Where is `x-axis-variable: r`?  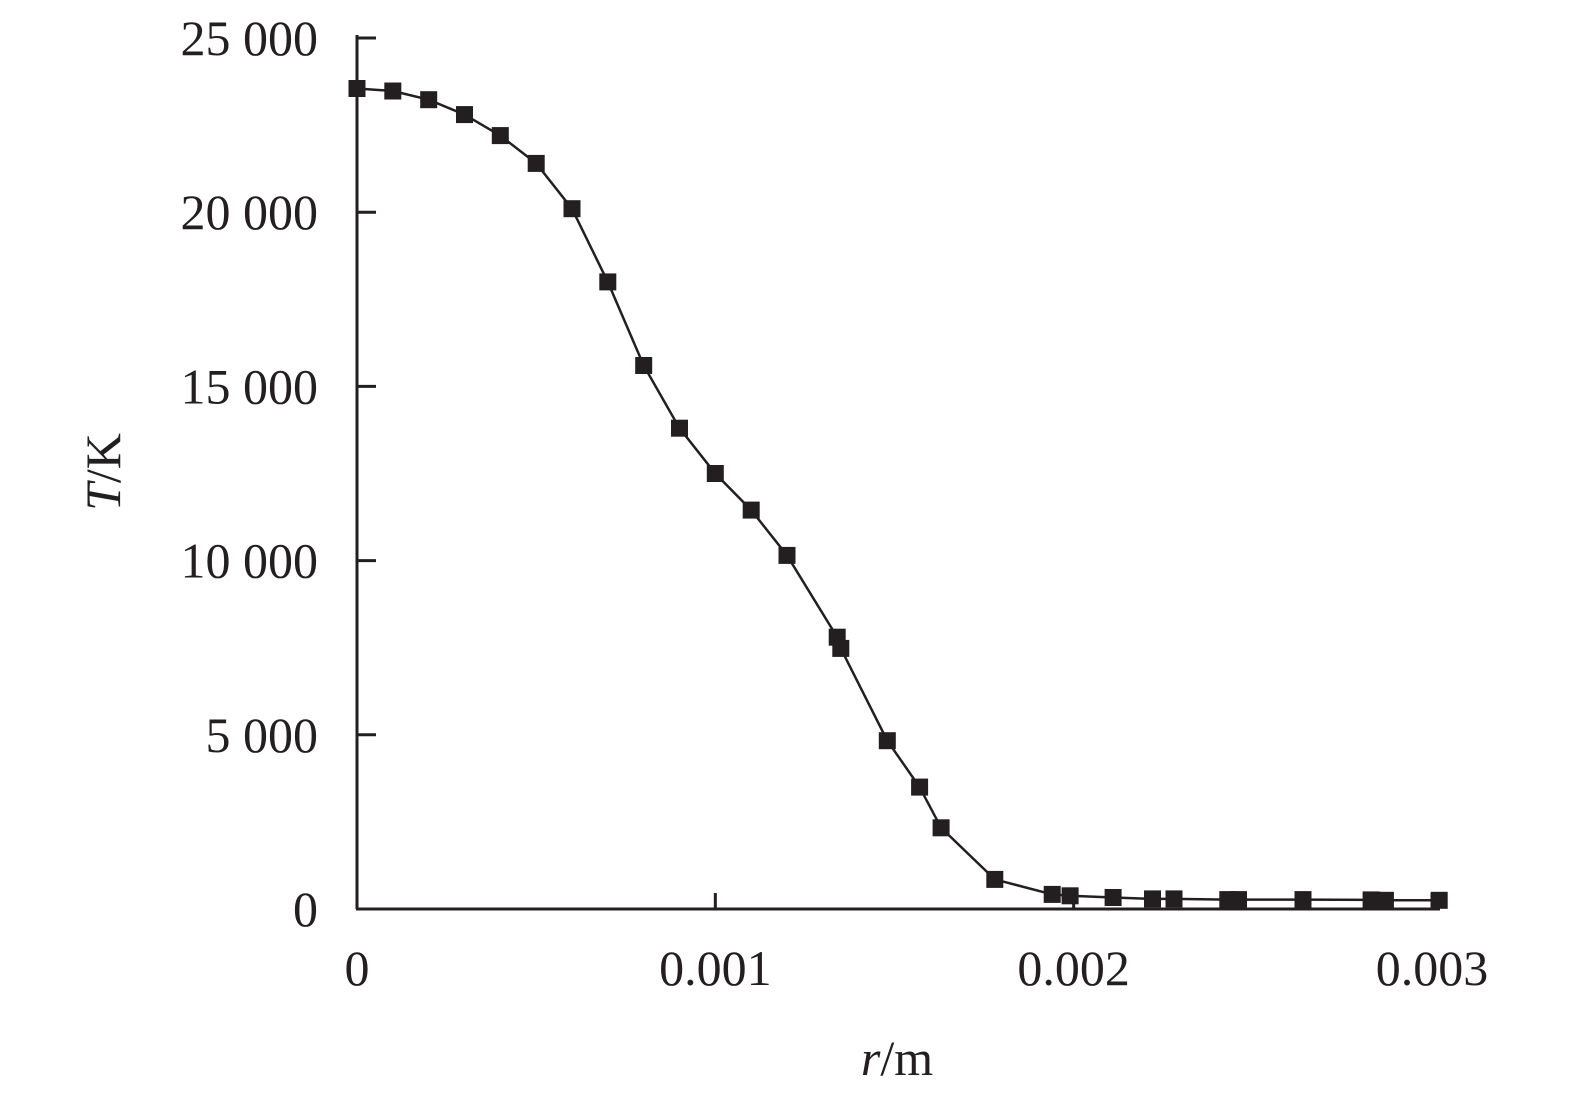
x-axis-variable: r is located at coordinates (871, 1058).